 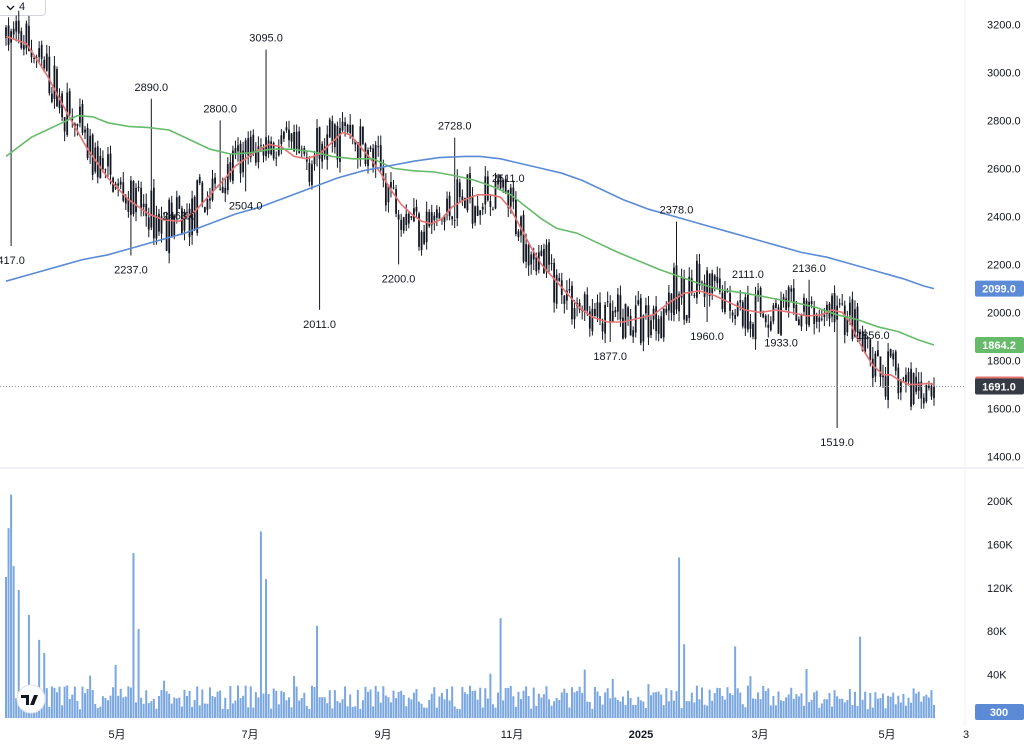 I want to click on time-axis-label: 5月, so click(x=116, y=735).